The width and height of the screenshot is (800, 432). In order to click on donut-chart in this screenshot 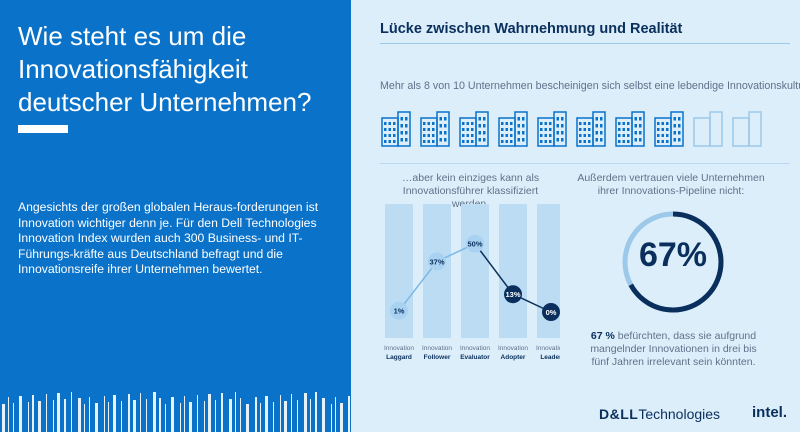, I will do `click(673, 262)`.